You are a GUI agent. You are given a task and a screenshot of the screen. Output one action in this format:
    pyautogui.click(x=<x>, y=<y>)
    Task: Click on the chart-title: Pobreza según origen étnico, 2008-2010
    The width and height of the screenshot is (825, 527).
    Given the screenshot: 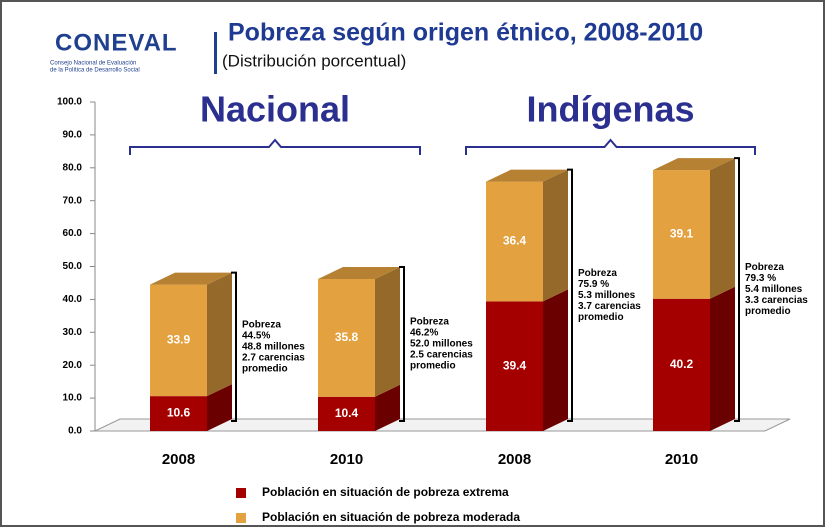 What is the action you would take?
    pyautogui.click(x=465, y=33)
    